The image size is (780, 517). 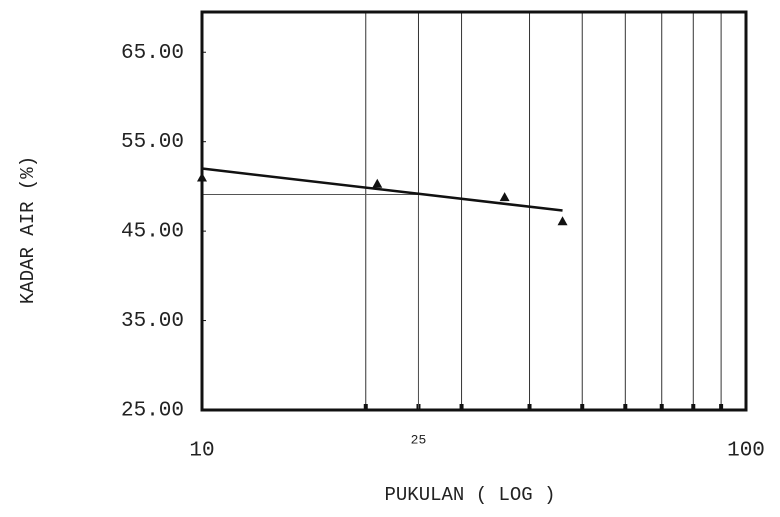 What do you see at coordinates (152, 411) in the screenshot?
I see `y-tick-label: 25.00` at bounding box center [152, 411].